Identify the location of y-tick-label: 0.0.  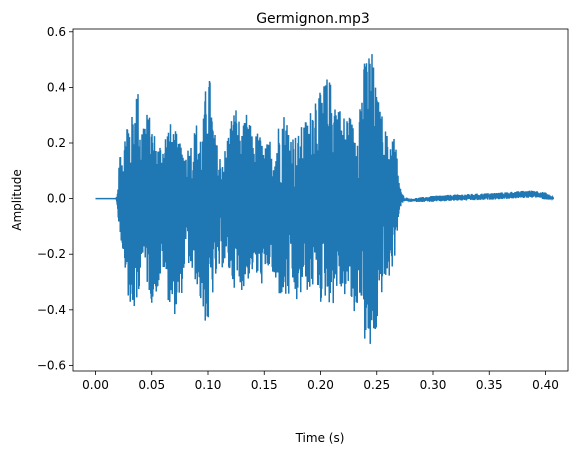
(56, 199).